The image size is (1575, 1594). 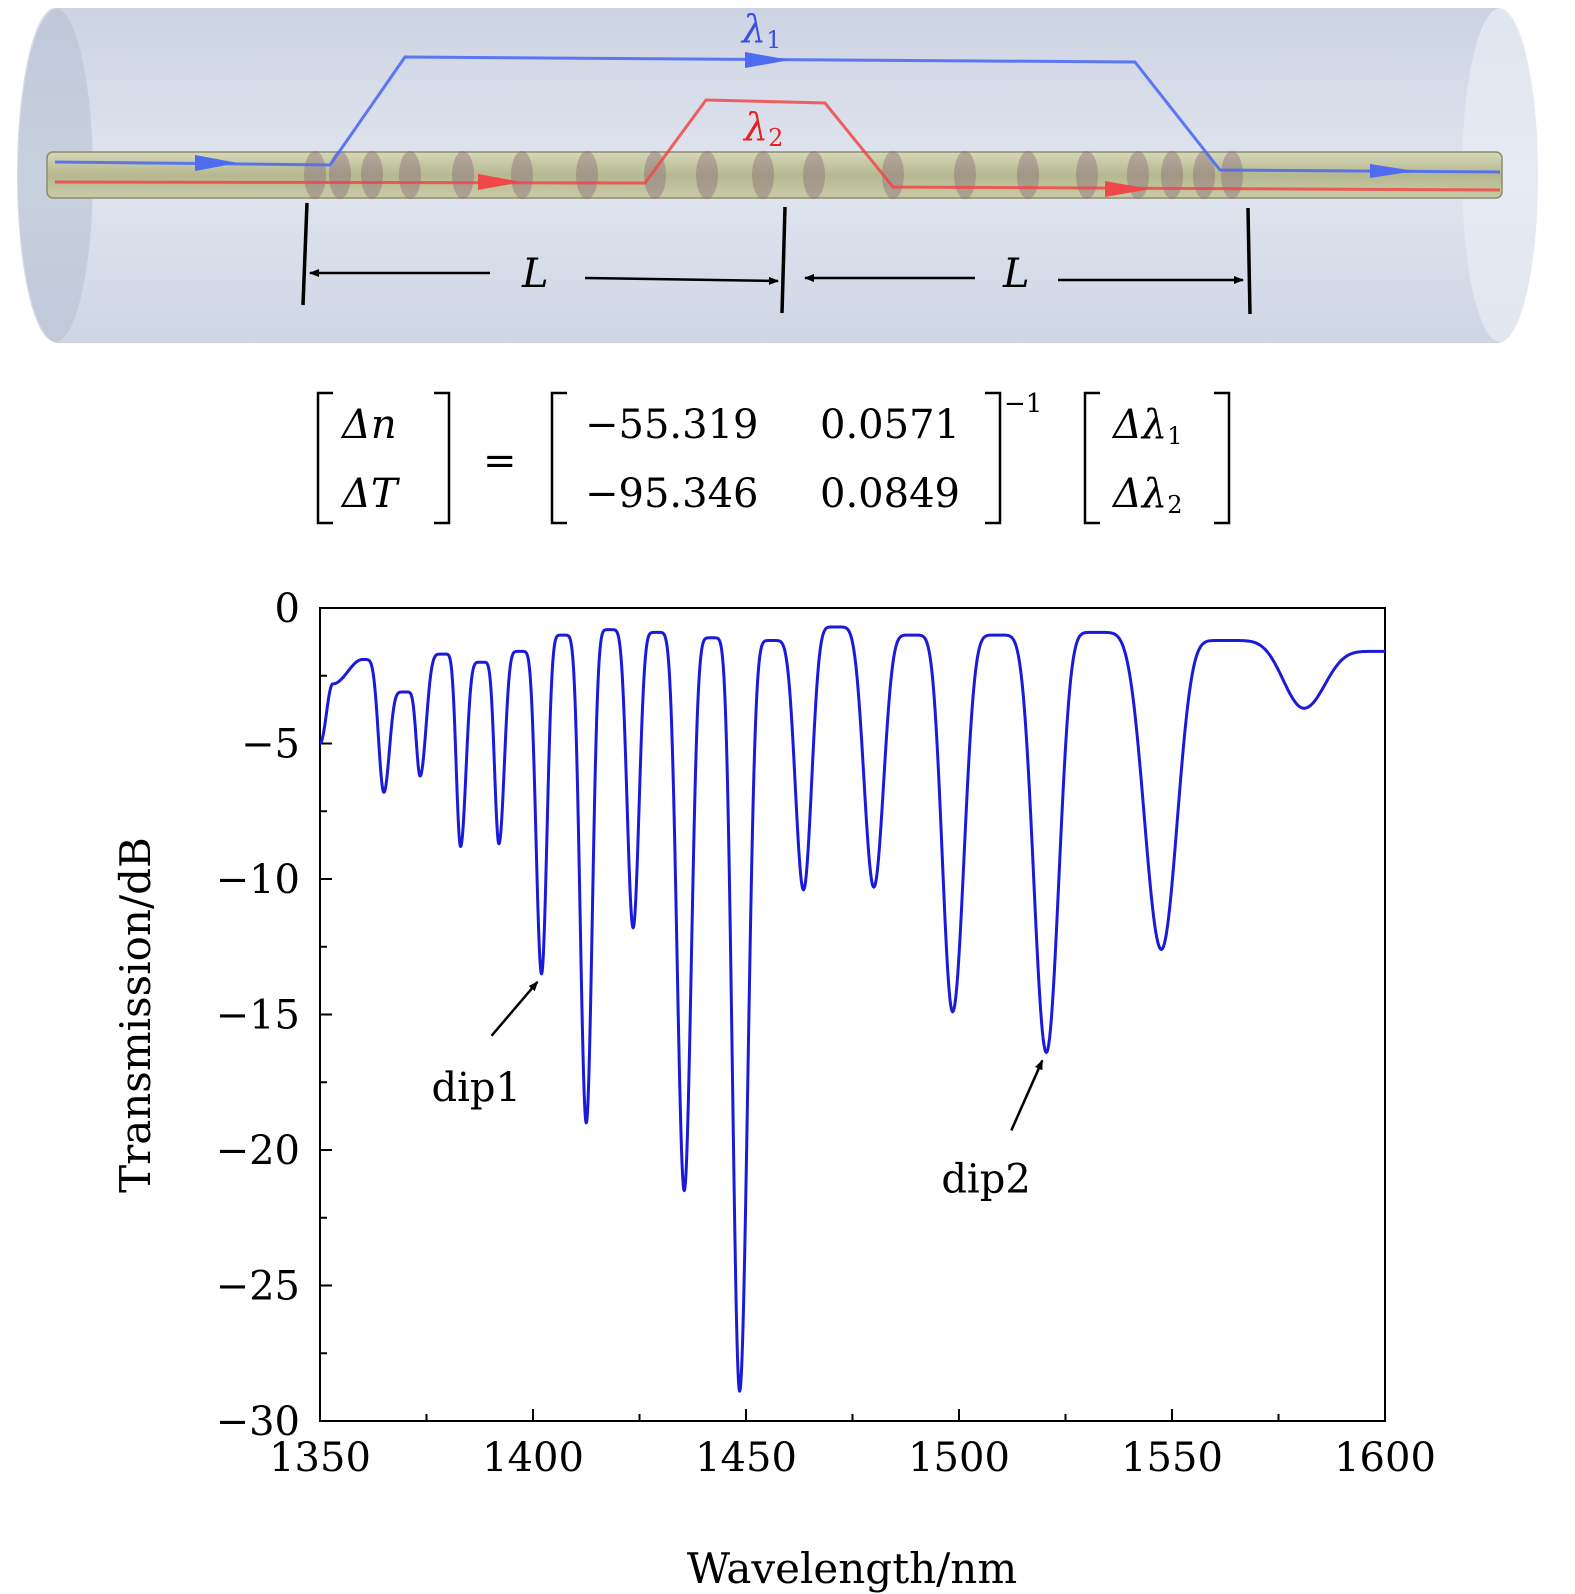 What do you see at coordinates (1222, 458) in the screenshot?
I see `bracket-rhs-right` at bounding box center [1222, 458].